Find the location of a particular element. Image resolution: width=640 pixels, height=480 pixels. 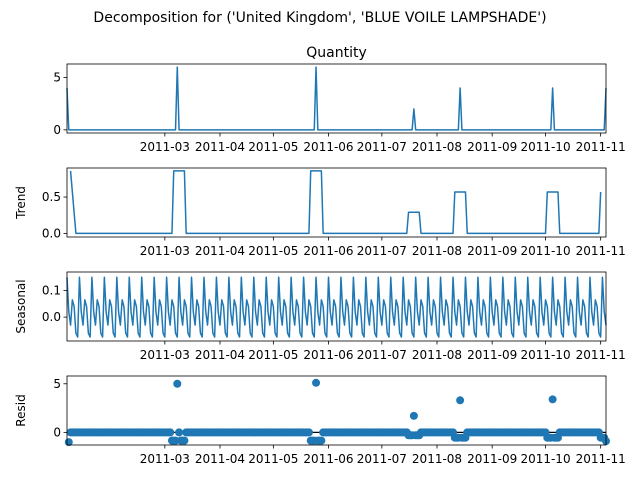

y-tick-label: 0.1 is located at coordinates (51, 291).